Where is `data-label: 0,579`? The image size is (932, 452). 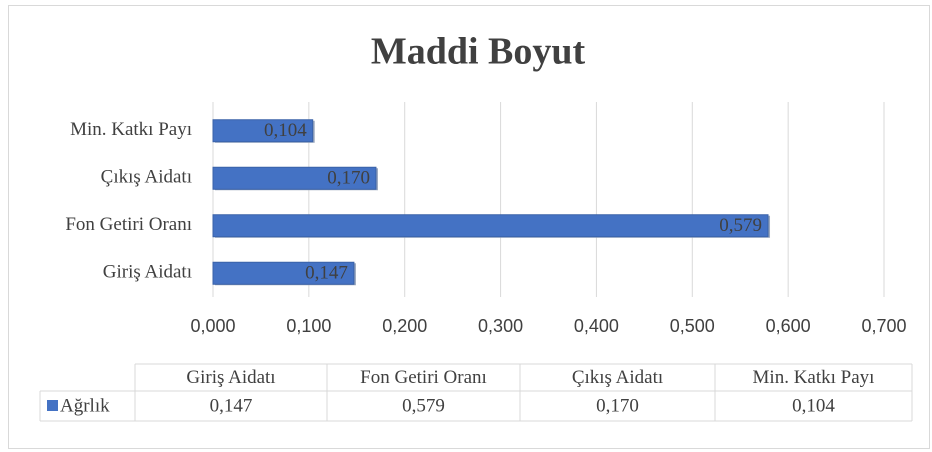
data-label: 0,579 is located at coordinates (740, 225).